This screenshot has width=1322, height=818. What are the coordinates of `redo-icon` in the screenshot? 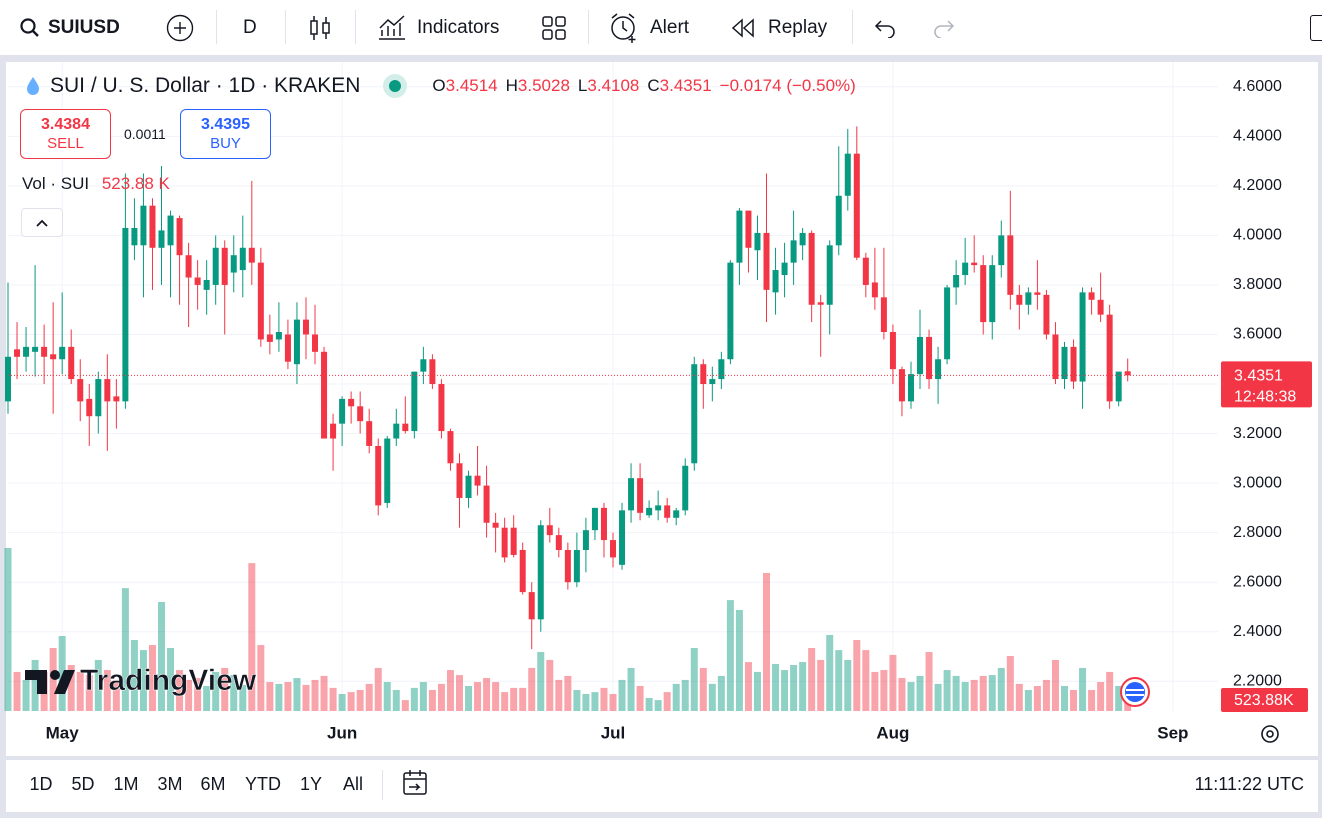 It's located at (943, 28).